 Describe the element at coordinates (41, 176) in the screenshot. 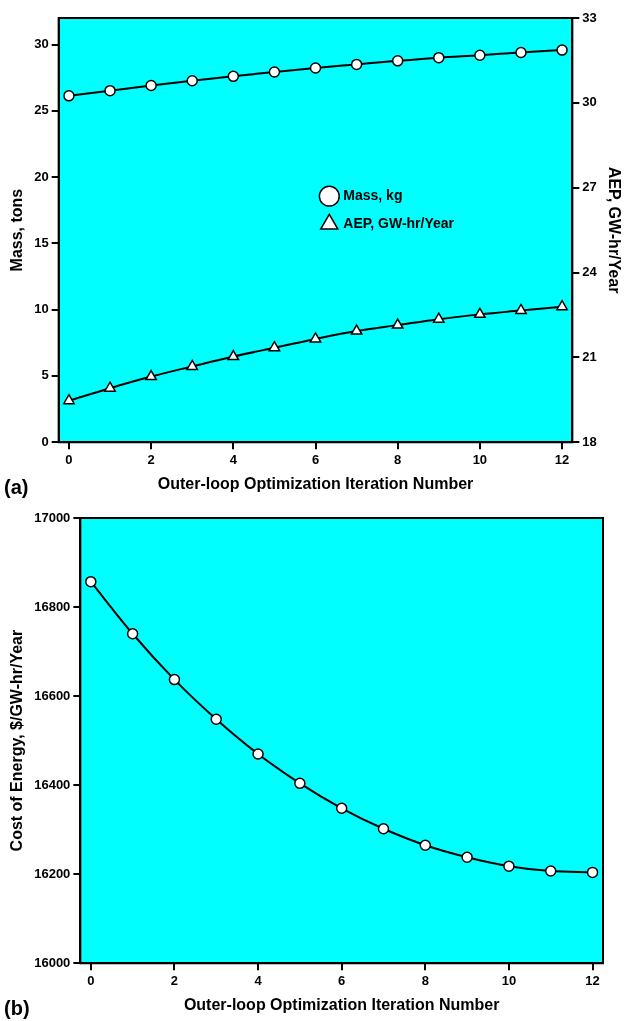

I see `y-tick-label: 20` at that location.